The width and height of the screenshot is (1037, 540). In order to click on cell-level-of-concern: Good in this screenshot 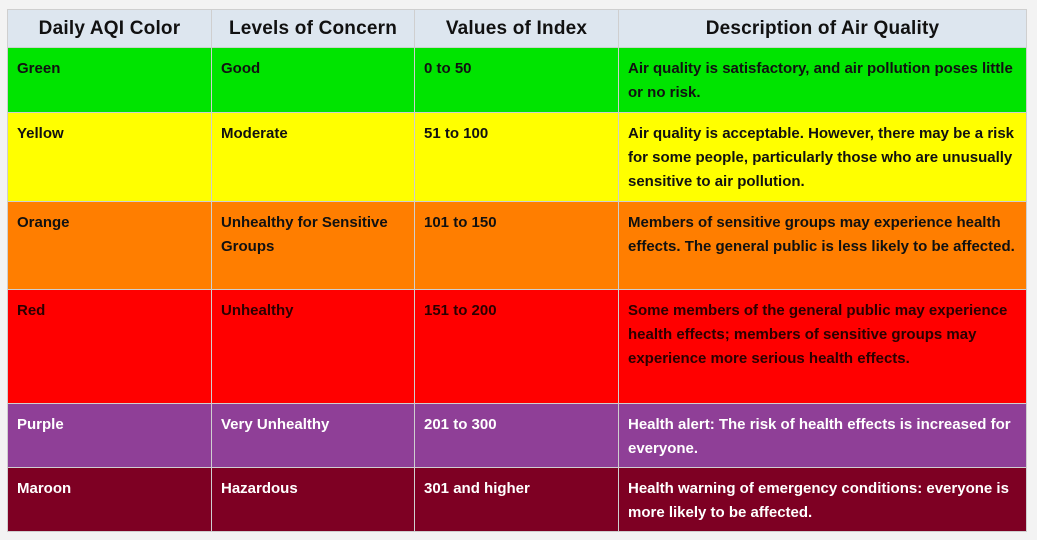, I will do `click(313, 80)`.